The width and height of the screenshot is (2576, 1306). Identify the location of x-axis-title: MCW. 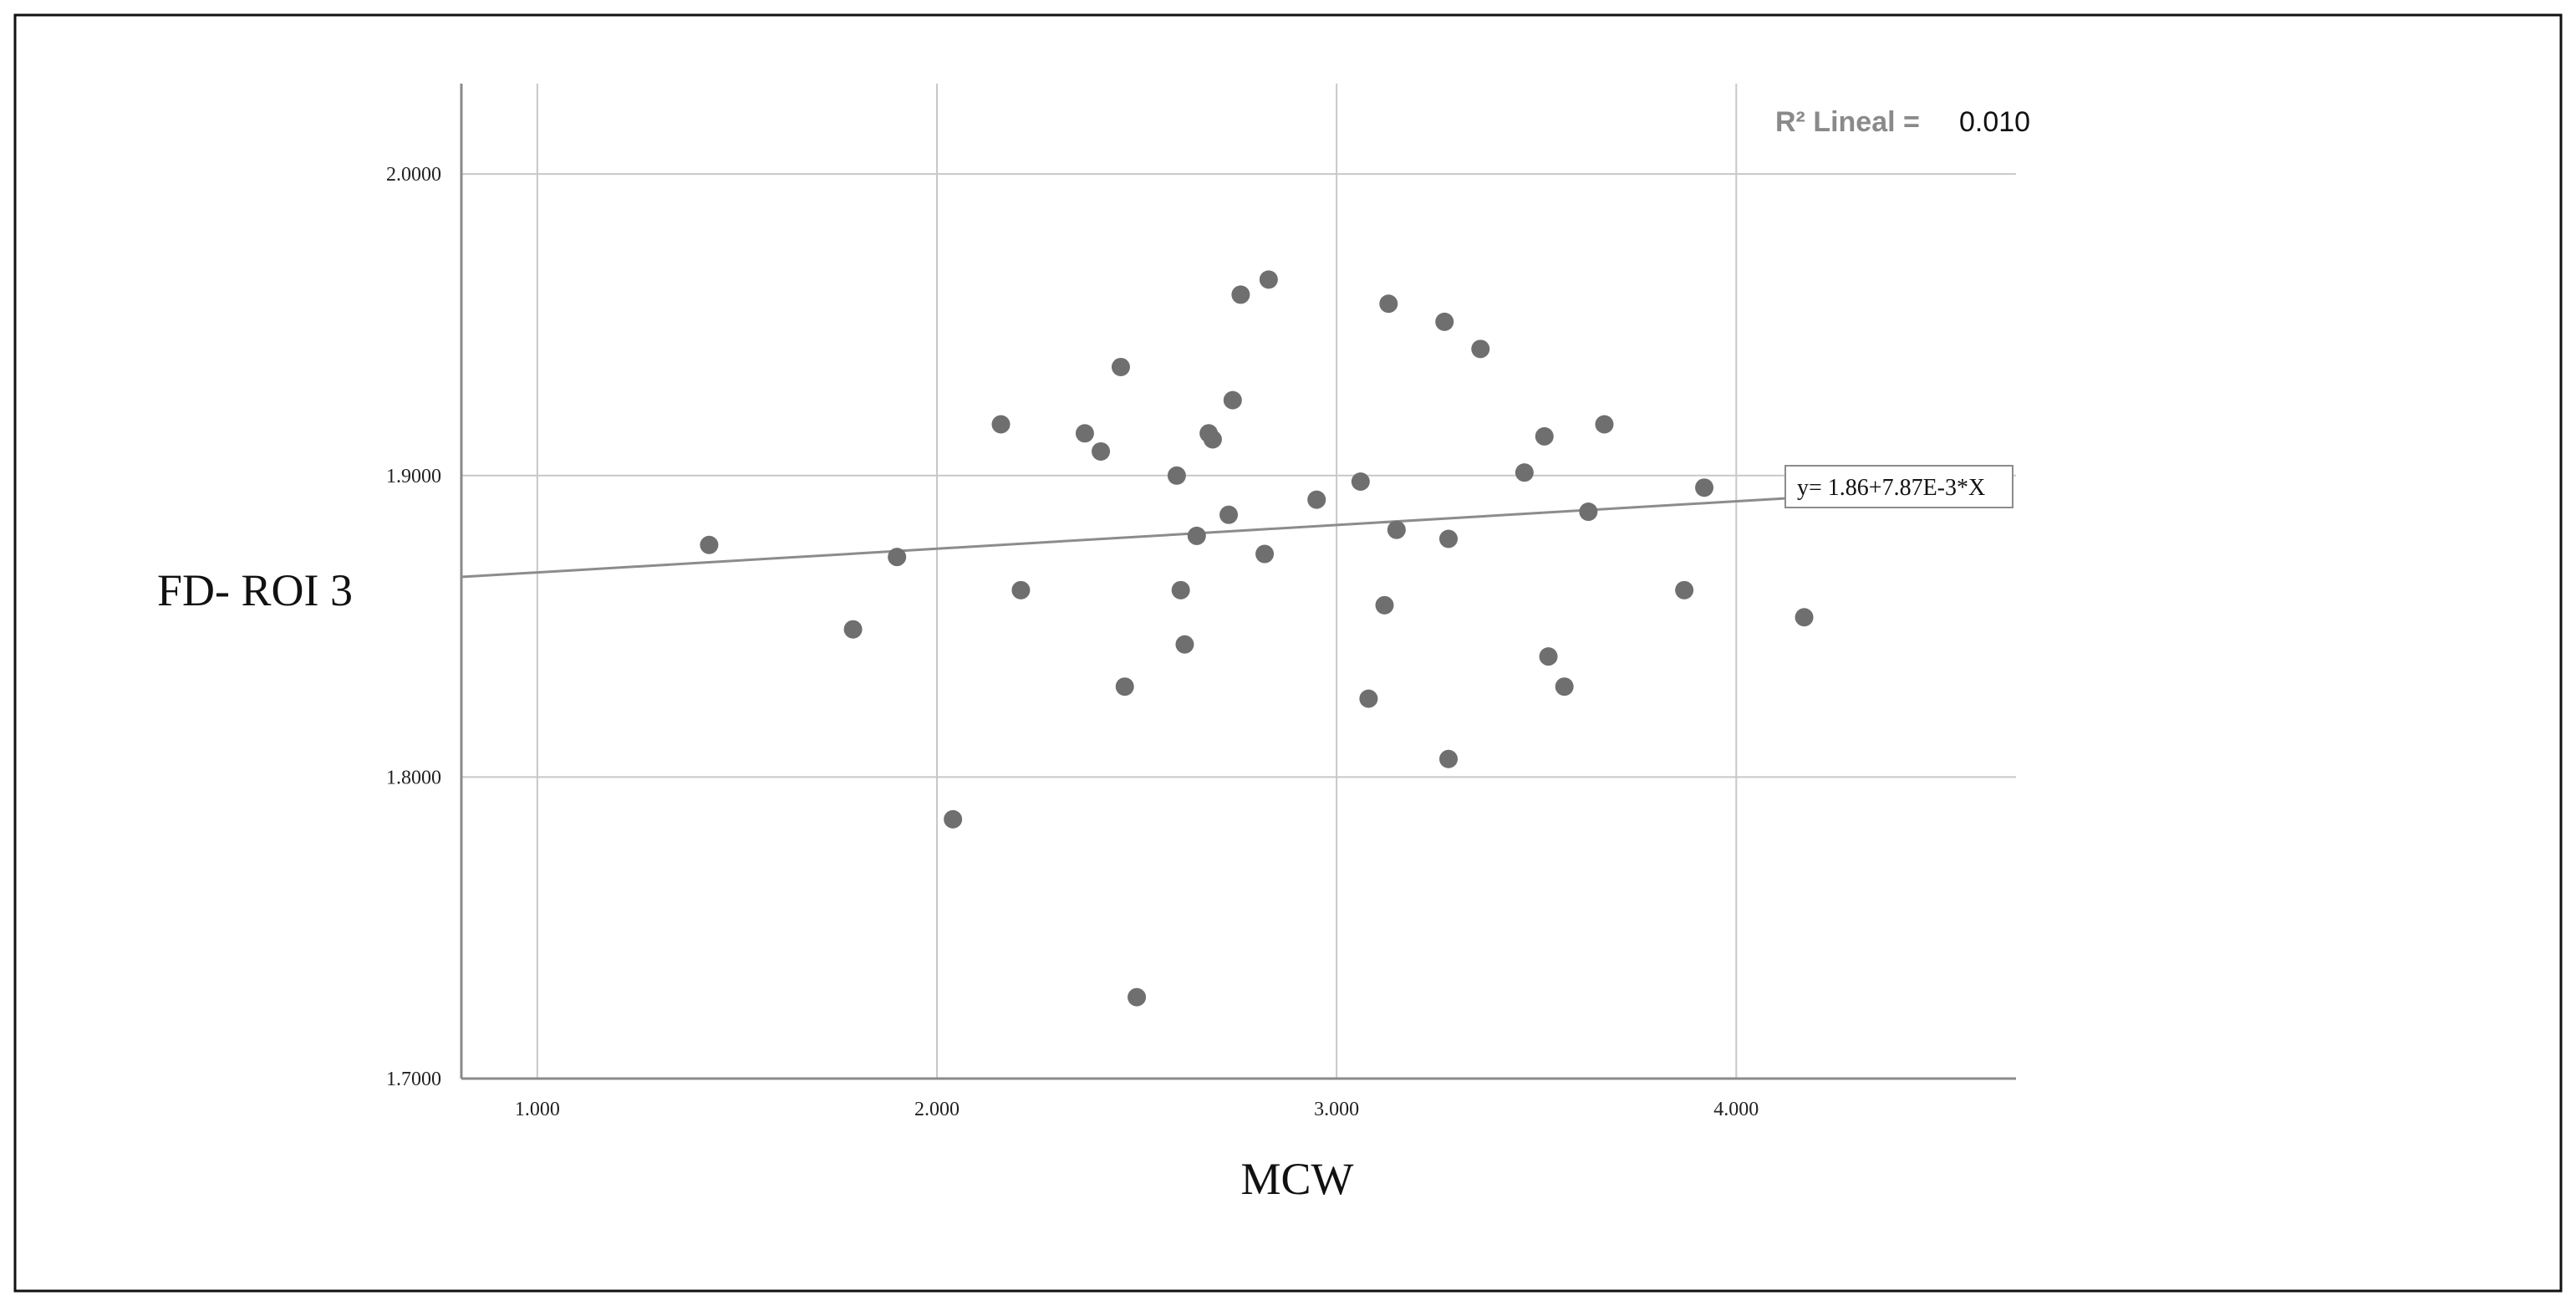
(1297, 1179).